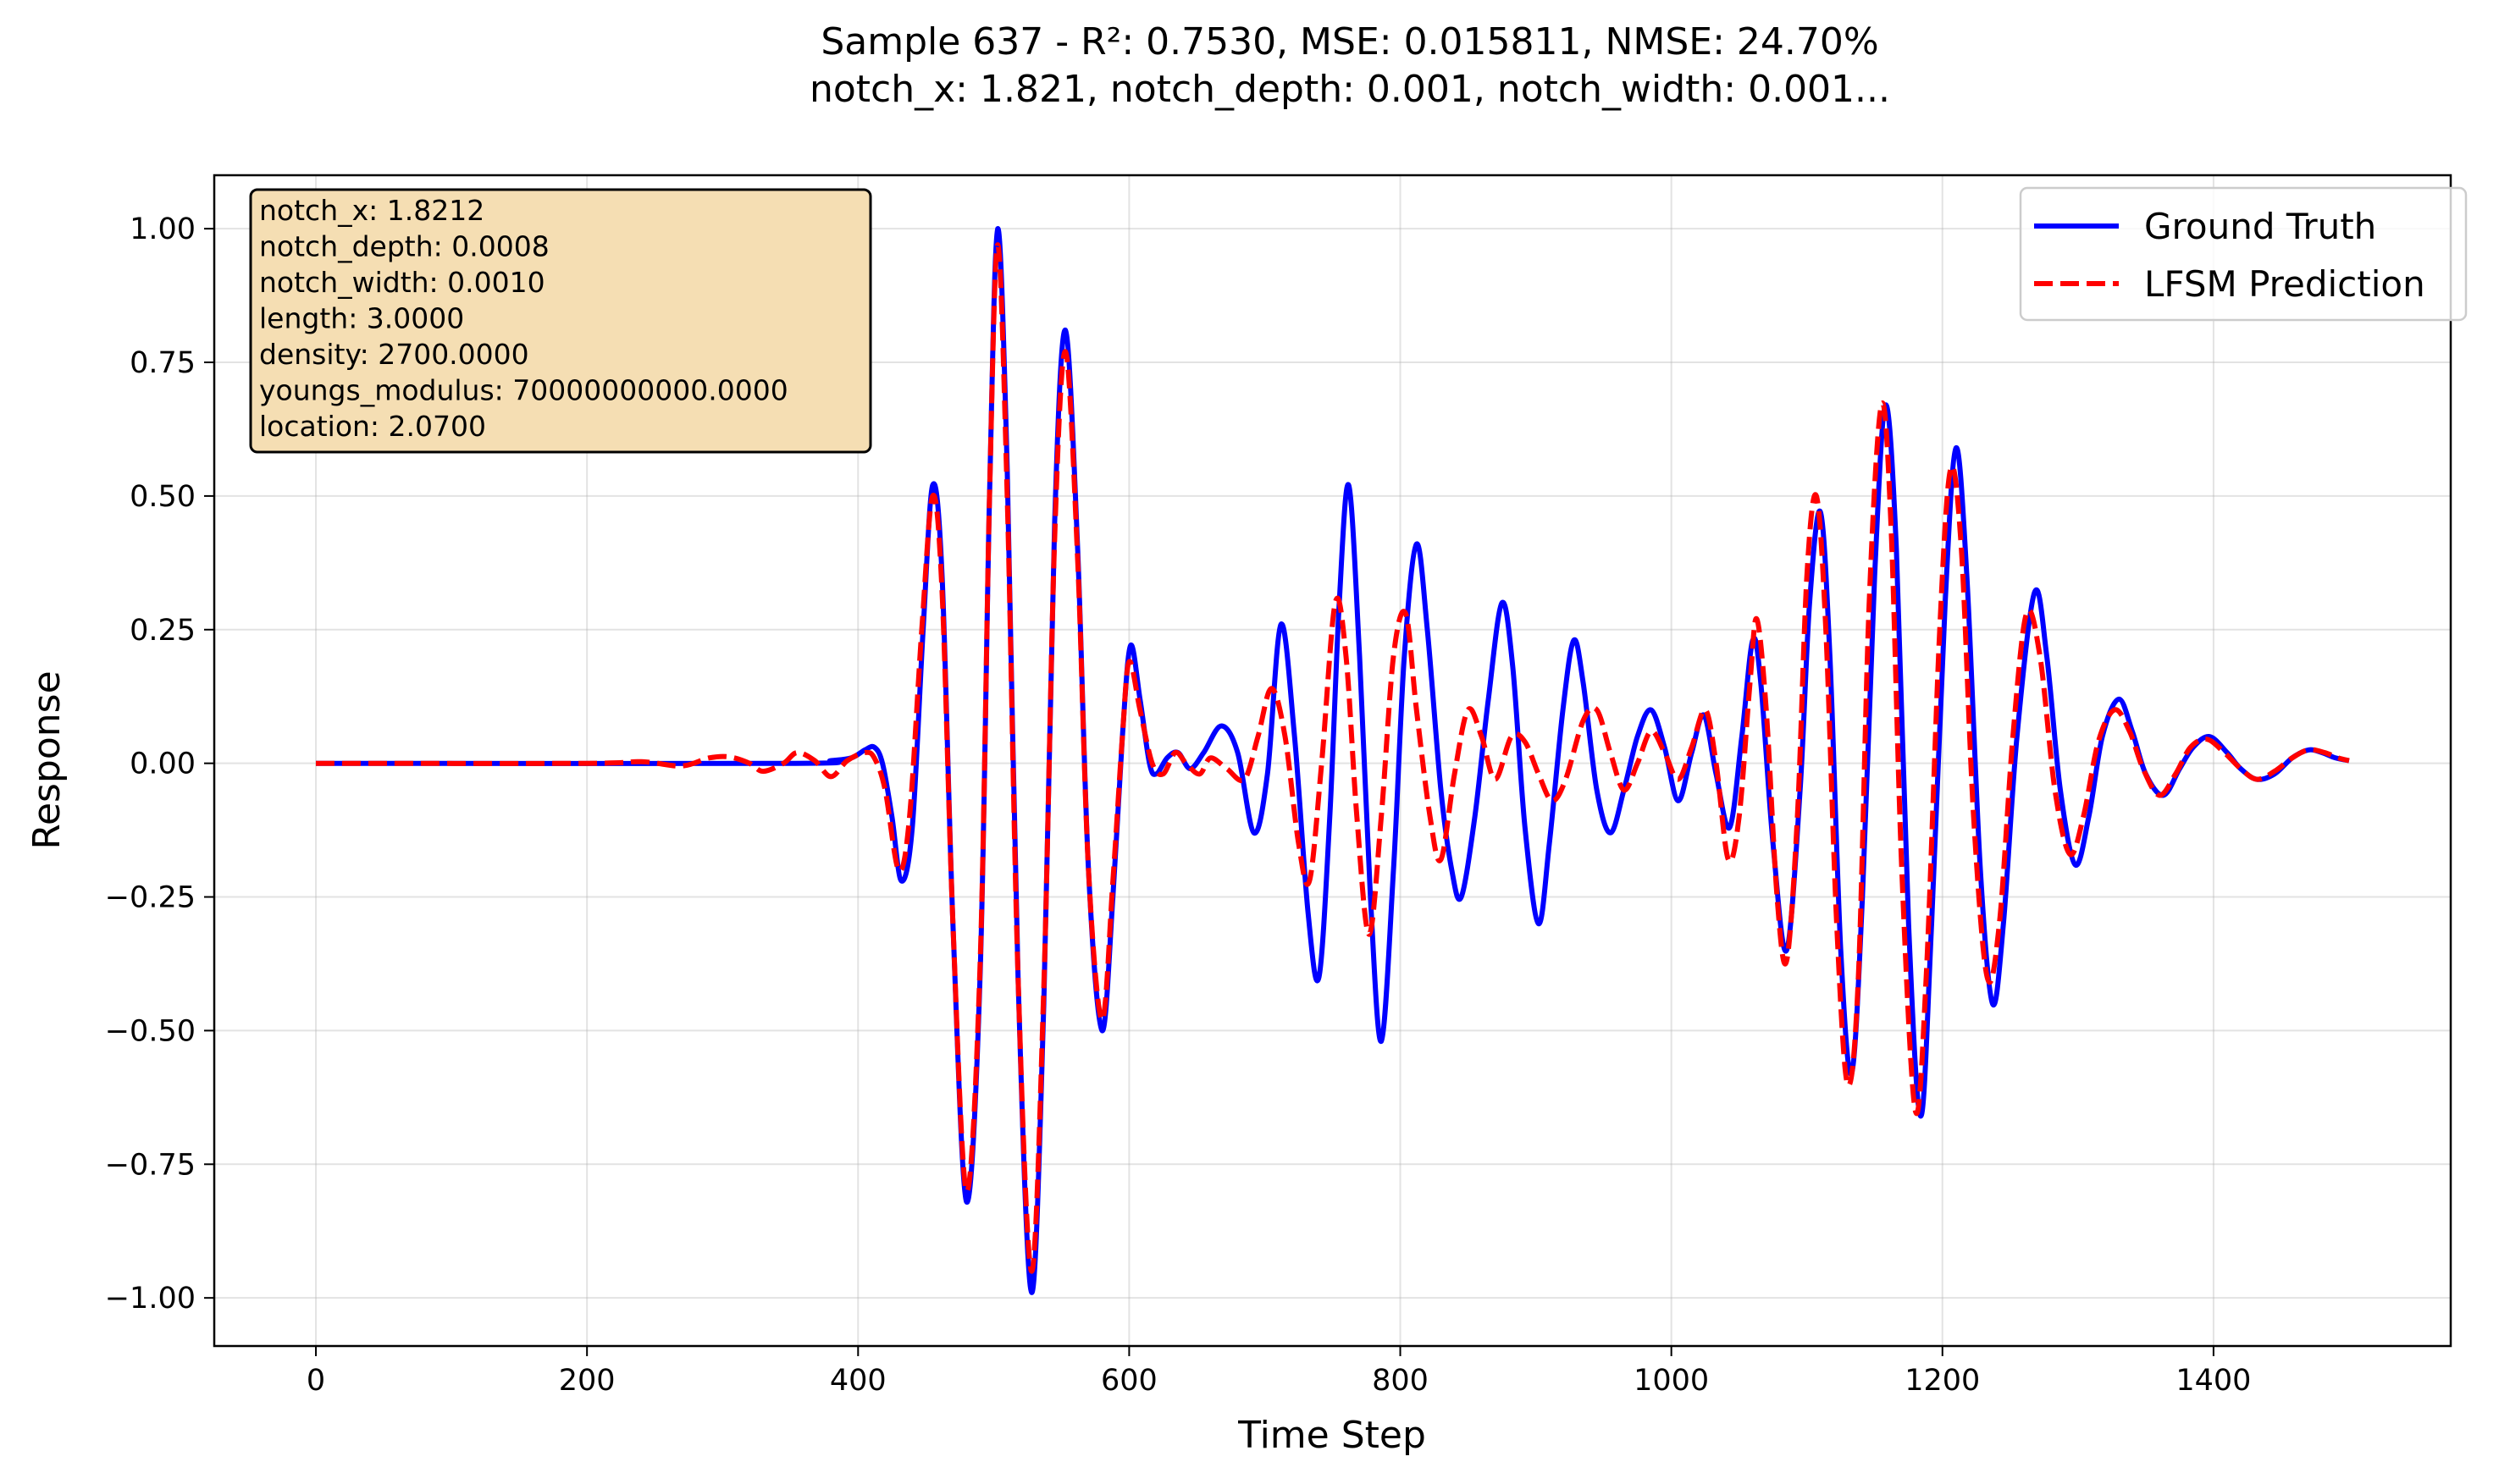 The height and width of the screenshot is (1484, 2510). Describe the element at coordinates (1130, 1381) in the screenshot. I see `x-tick-label: 600` at that location.